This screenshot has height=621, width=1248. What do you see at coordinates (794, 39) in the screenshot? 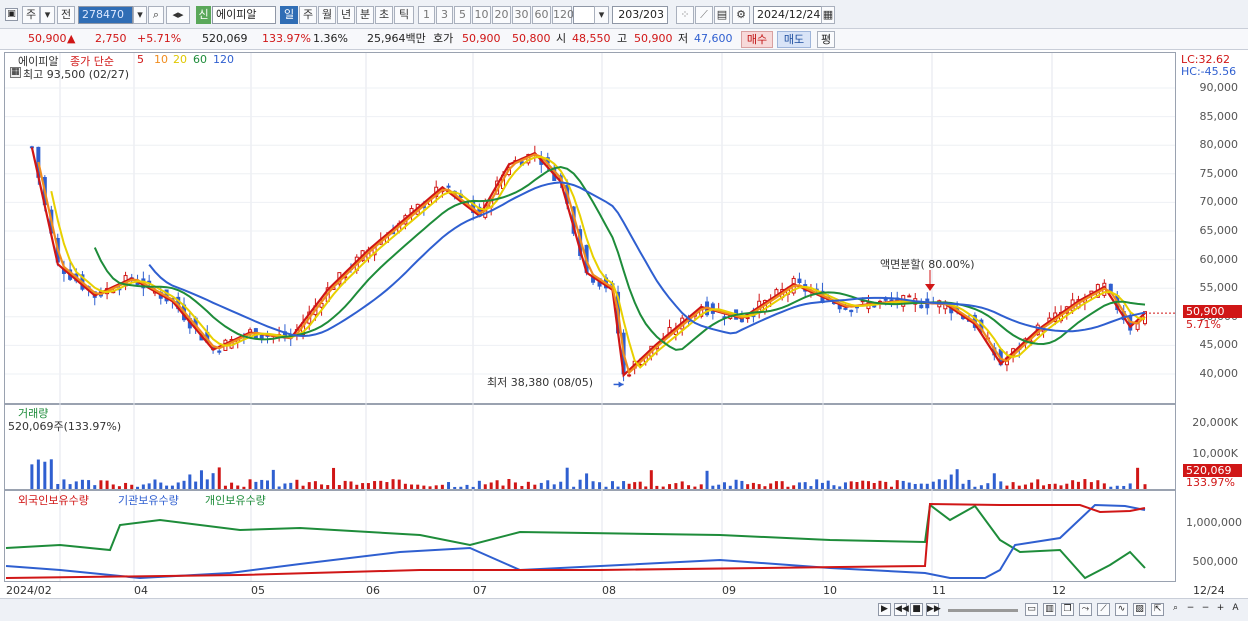
I see `sell-button: 매도` at bounding box center [794, 39].